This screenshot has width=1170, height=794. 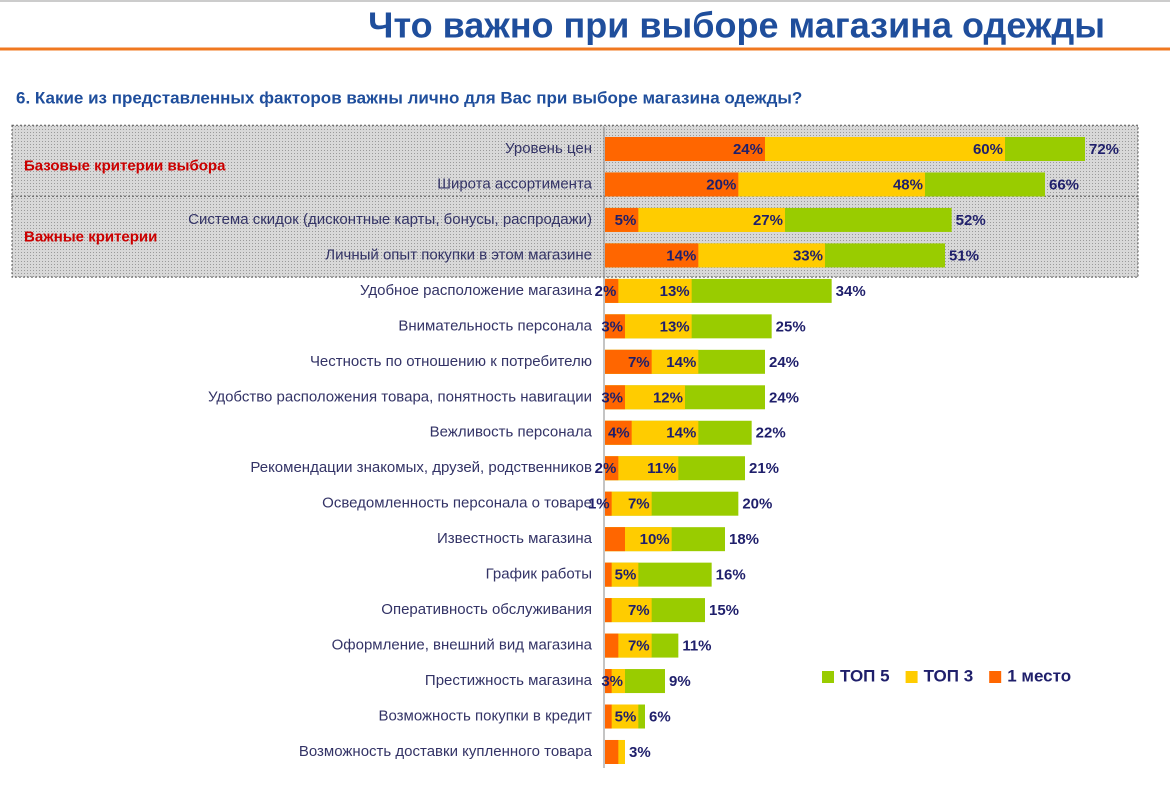 I want to click on value-label: 1%, so click(x=599, y=504).